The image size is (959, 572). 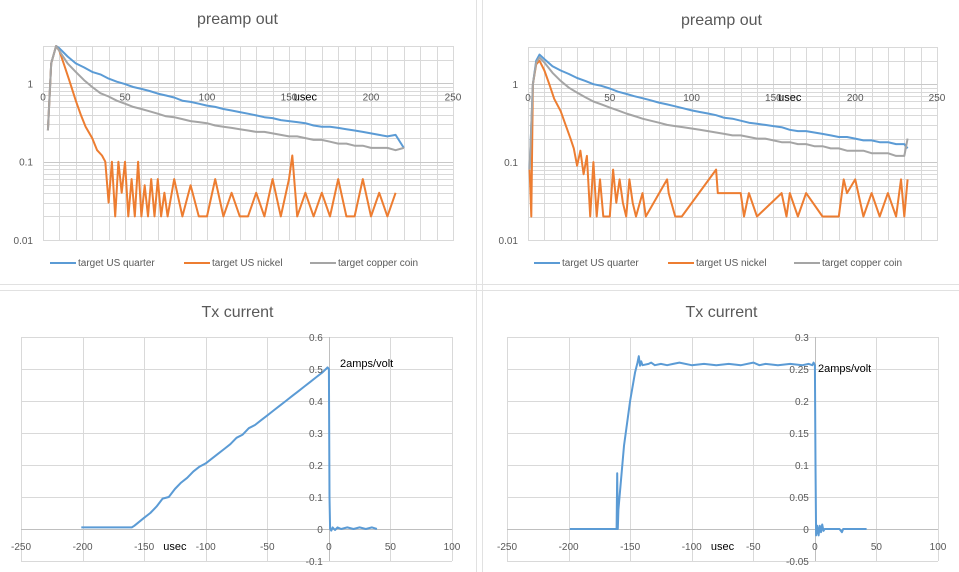 What do you see at coordinates (855, 98) in the screenshot?
I see `x-tick-label: 200` at bounding box center [855, 98].